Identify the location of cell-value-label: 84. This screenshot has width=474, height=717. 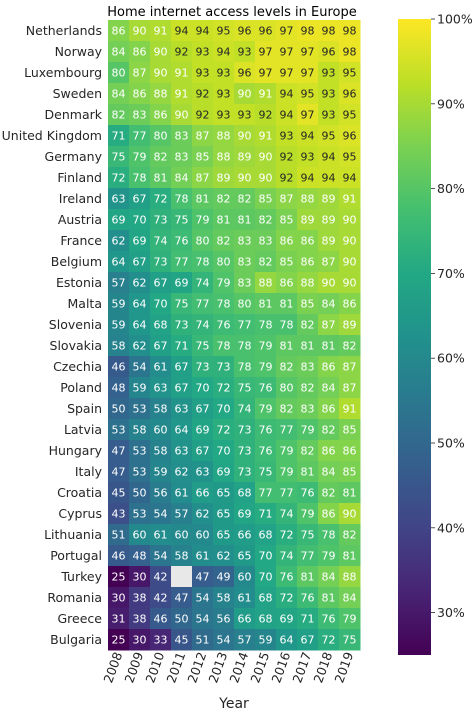
(329, 577).